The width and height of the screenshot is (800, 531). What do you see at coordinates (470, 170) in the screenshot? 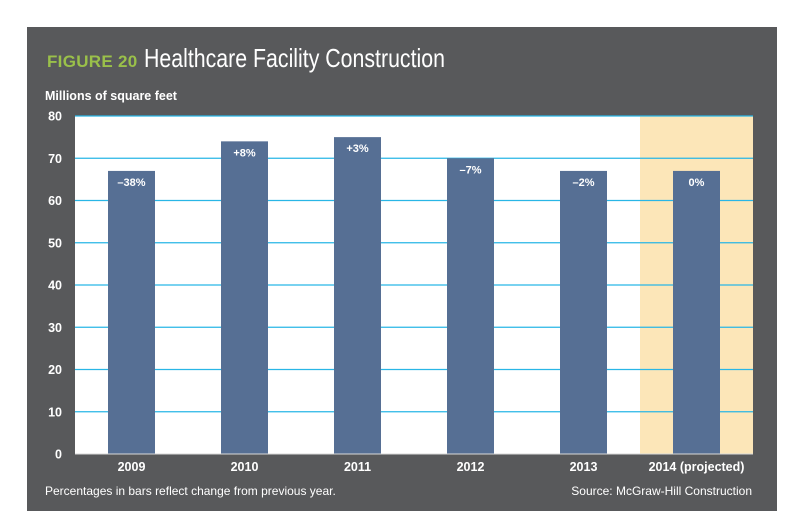
I see `bar-data-label: –7%` at bounding box center [470, 170].